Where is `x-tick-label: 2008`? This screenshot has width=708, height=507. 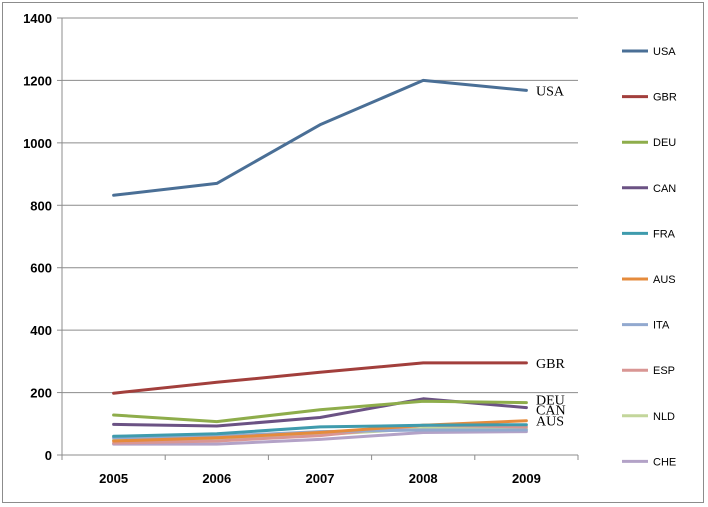 x-tick-label: 2008 is located at coordinates (423, 478).